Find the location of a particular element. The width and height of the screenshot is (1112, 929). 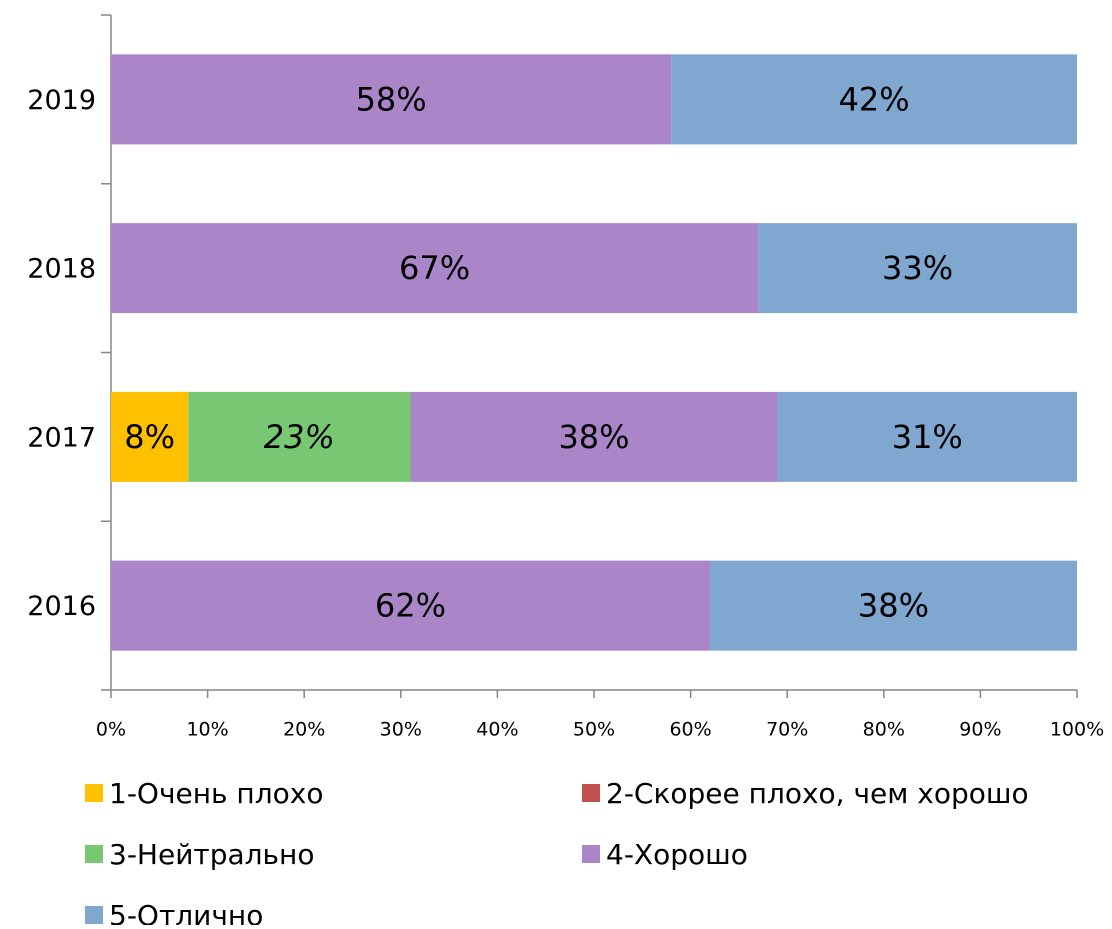

data-label: 31% is located at coordinates (927, 437).